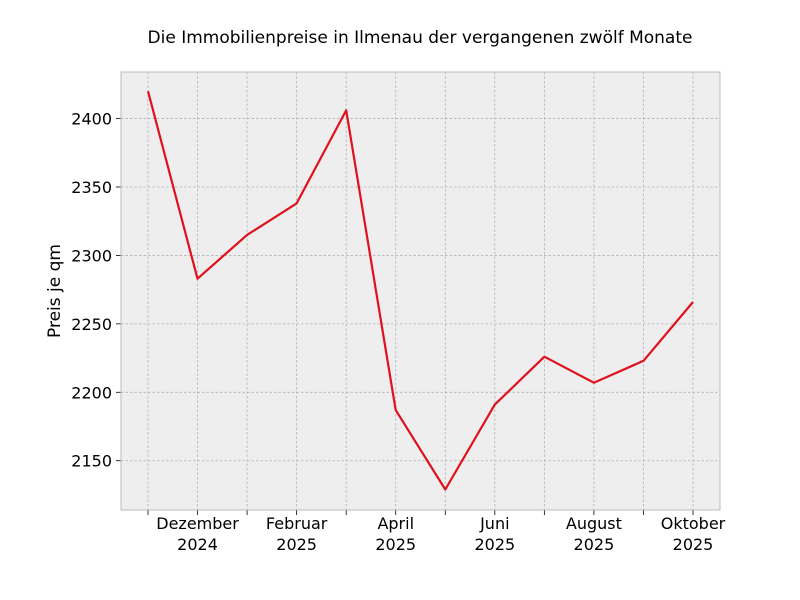  I want to click on y-axis-label: Preis je qm, so click(55, 291).